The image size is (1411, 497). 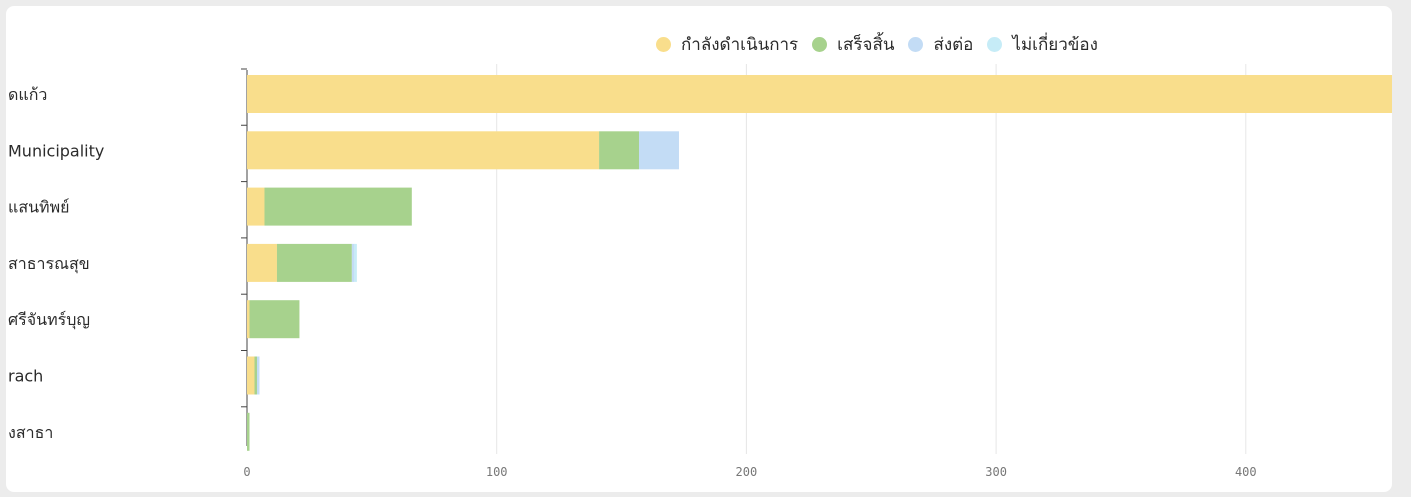 What do you see at coordinates (747, 472) in the screenshot?
I see `x-tick-label: 200` at bounding box center [747, 472].